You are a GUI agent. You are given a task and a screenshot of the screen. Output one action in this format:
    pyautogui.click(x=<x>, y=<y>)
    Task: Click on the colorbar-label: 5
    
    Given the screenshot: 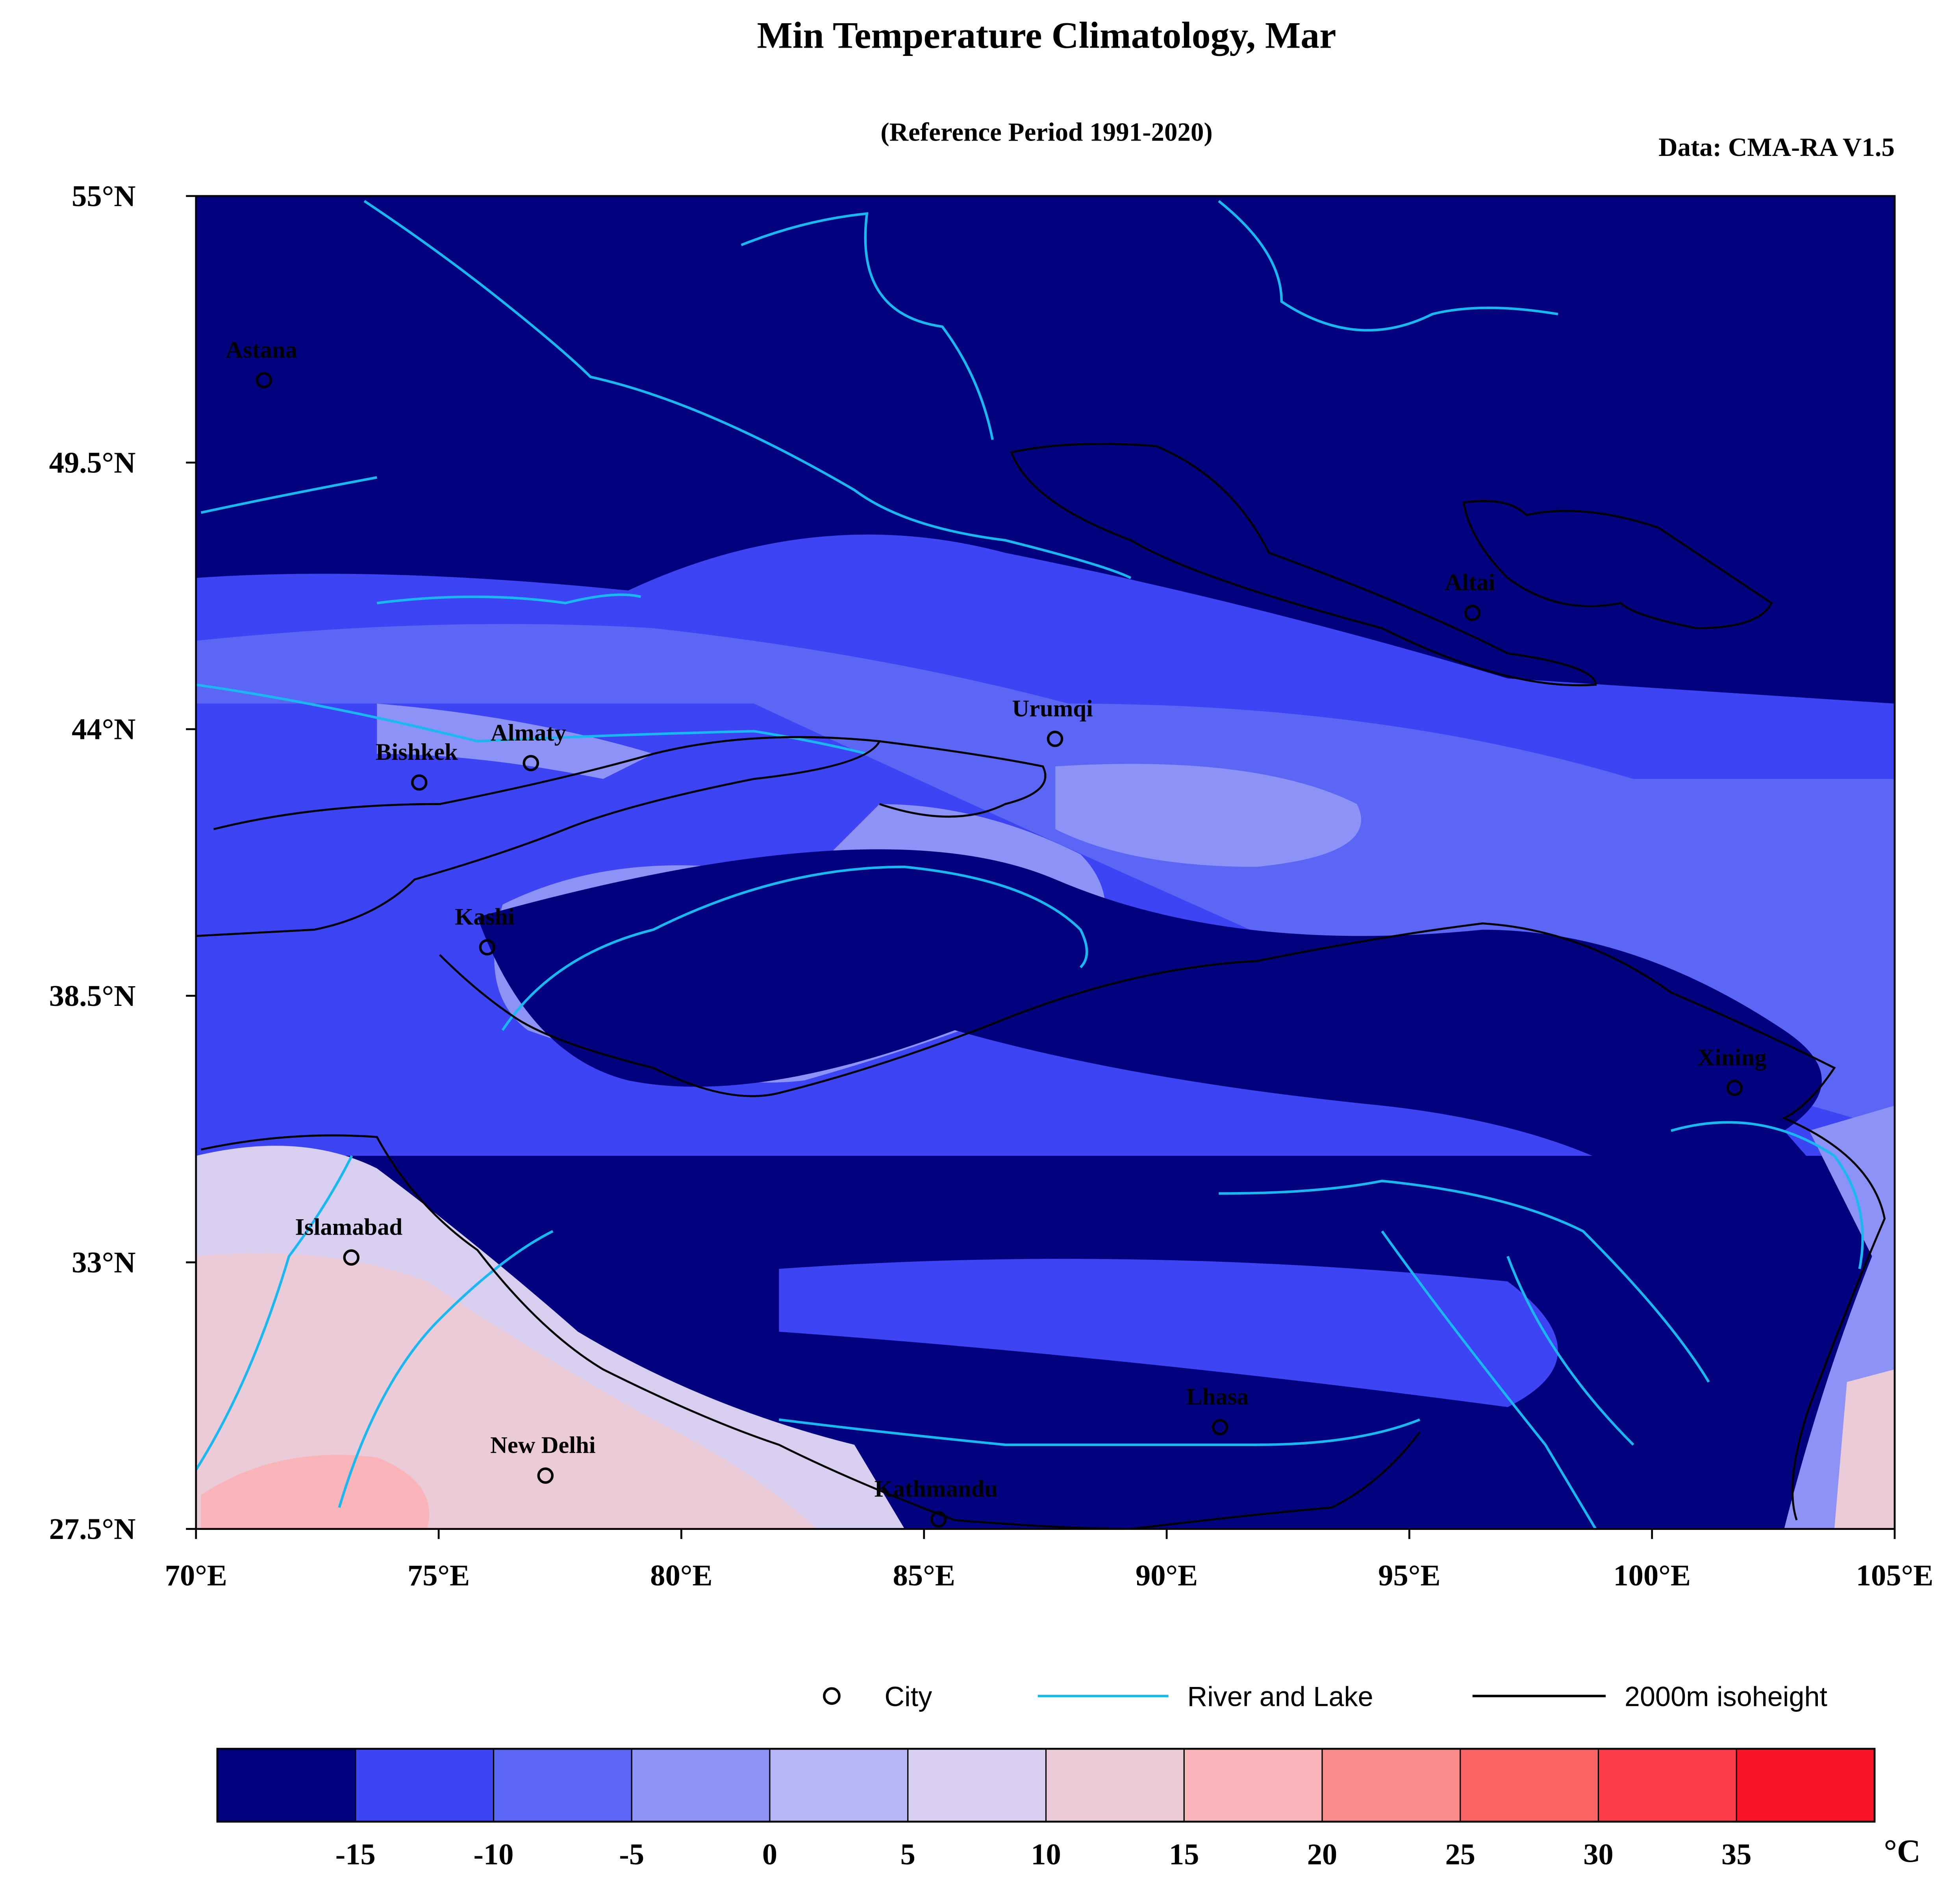 What is the action you would take?
    pyautogui.click(x=907, y=1854)
    